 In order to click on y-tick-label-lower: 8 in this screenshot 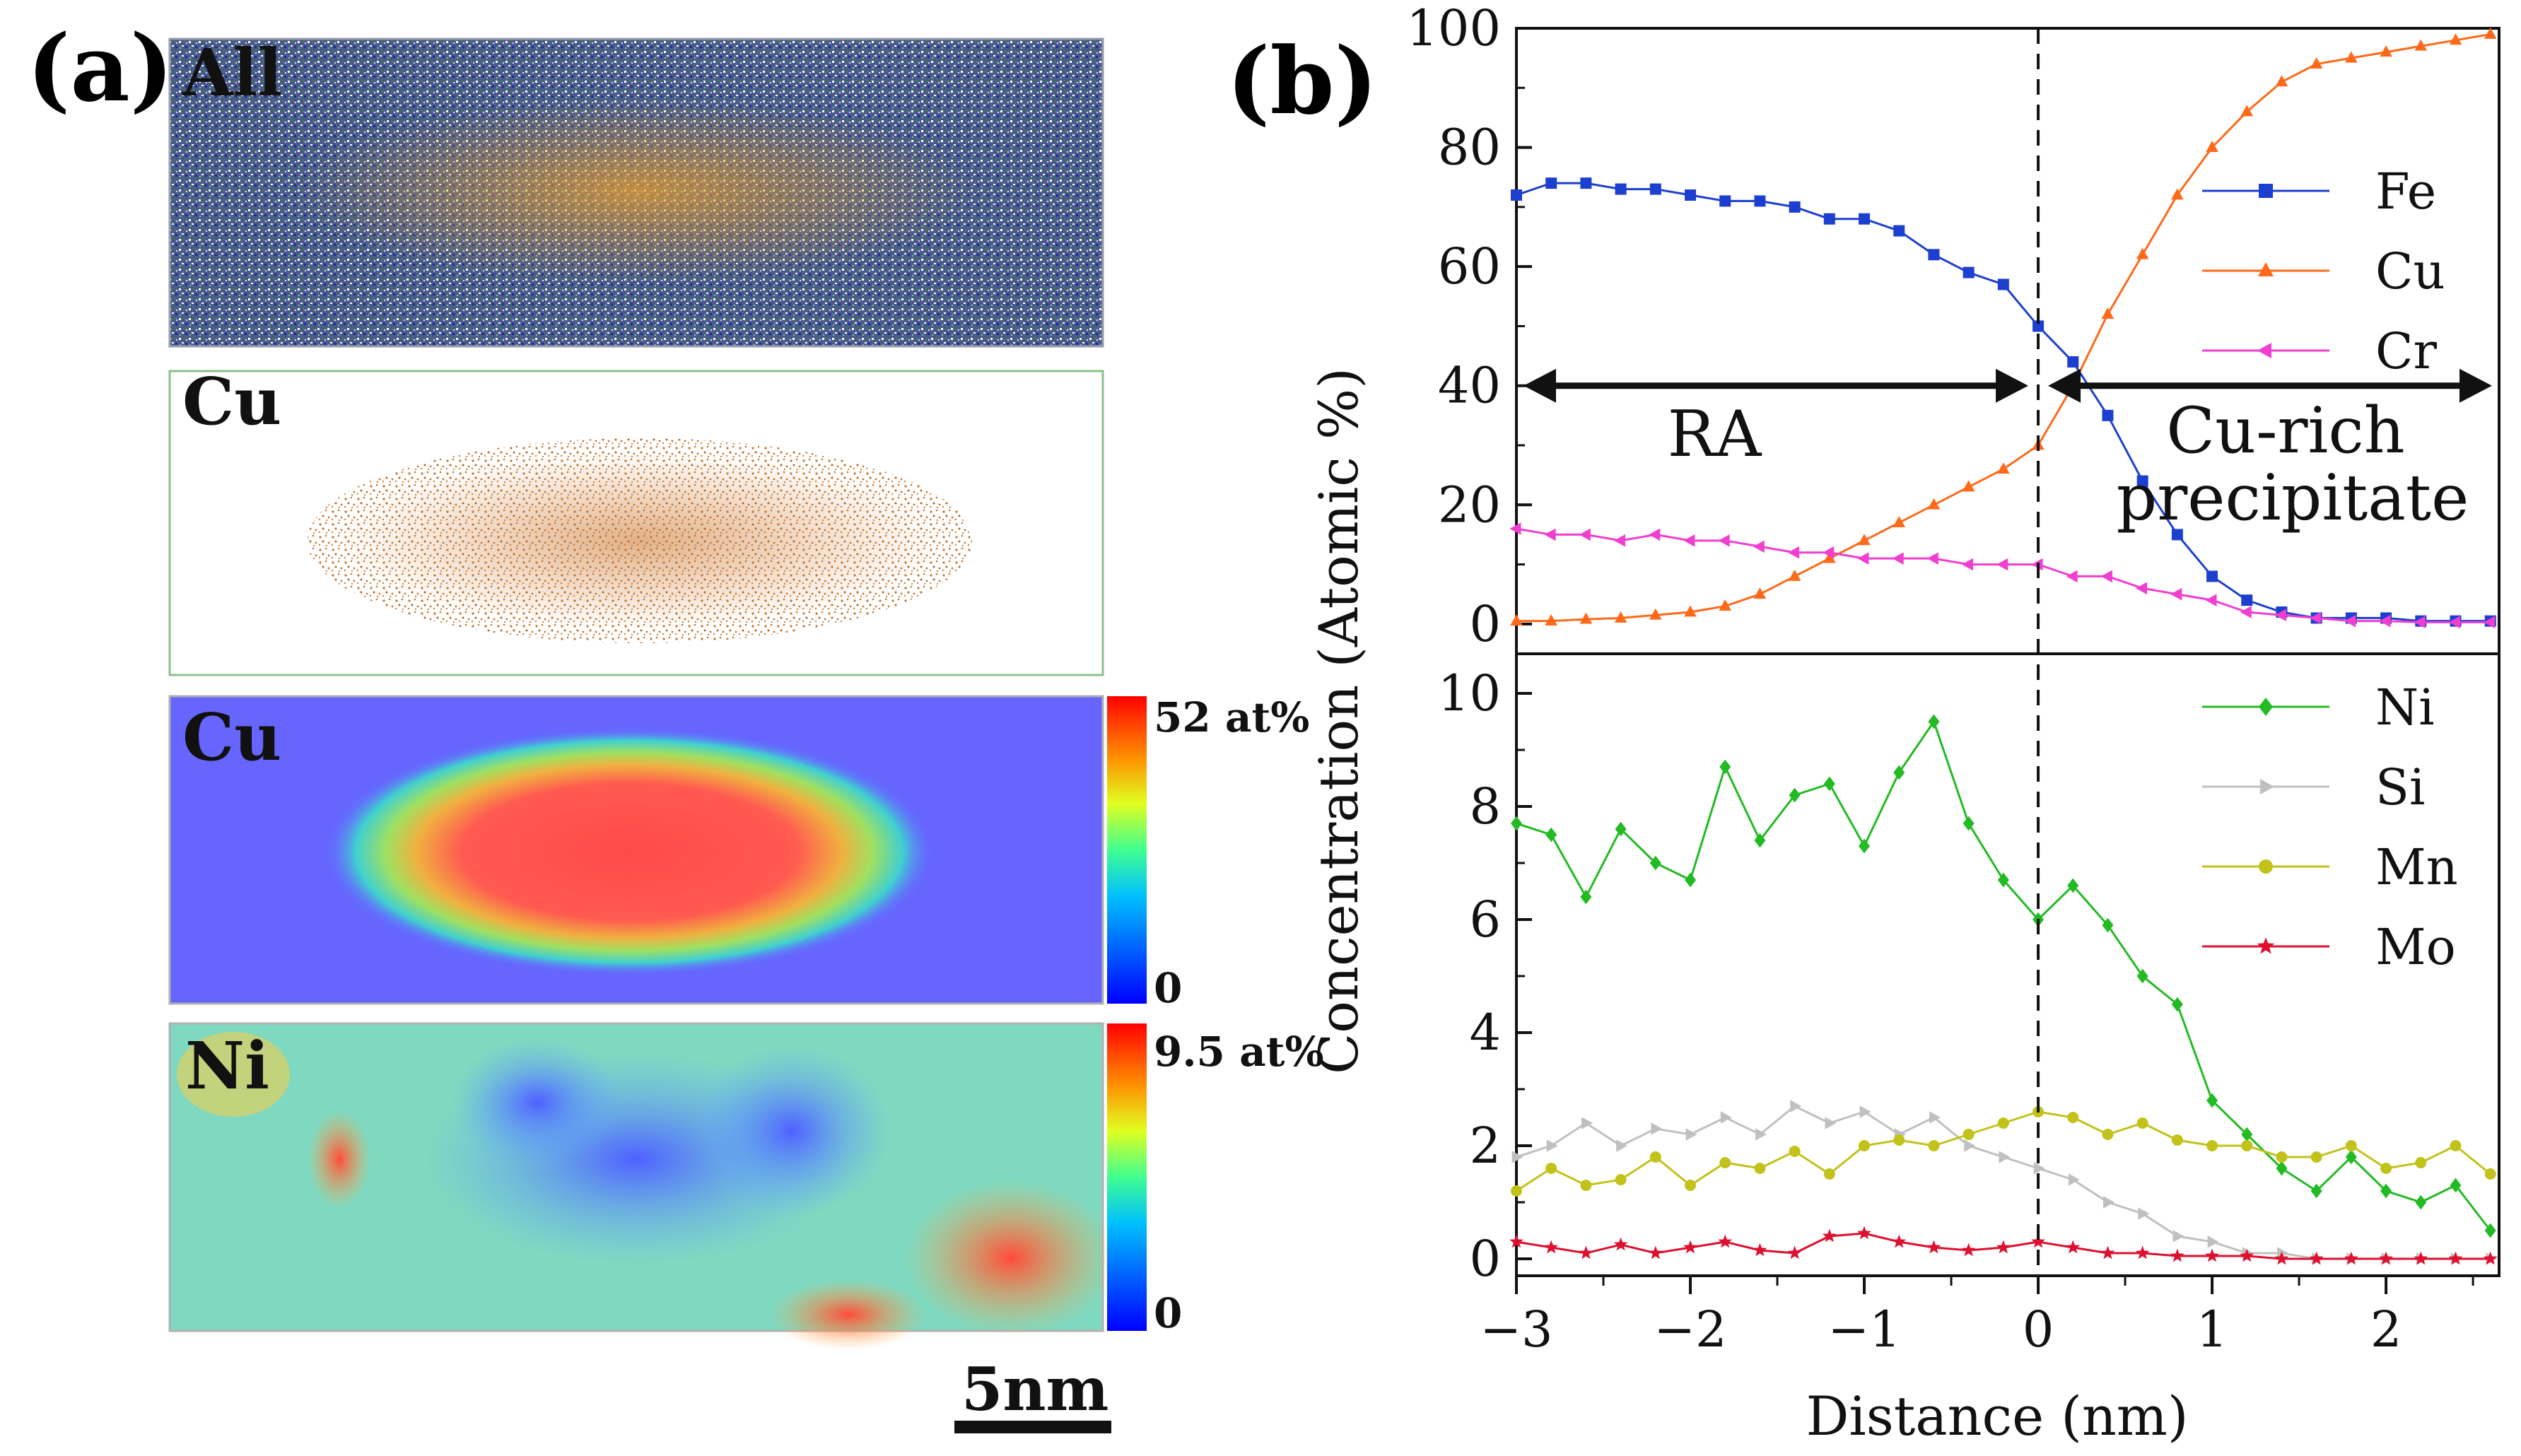, I will do `click(1485, 806)`.